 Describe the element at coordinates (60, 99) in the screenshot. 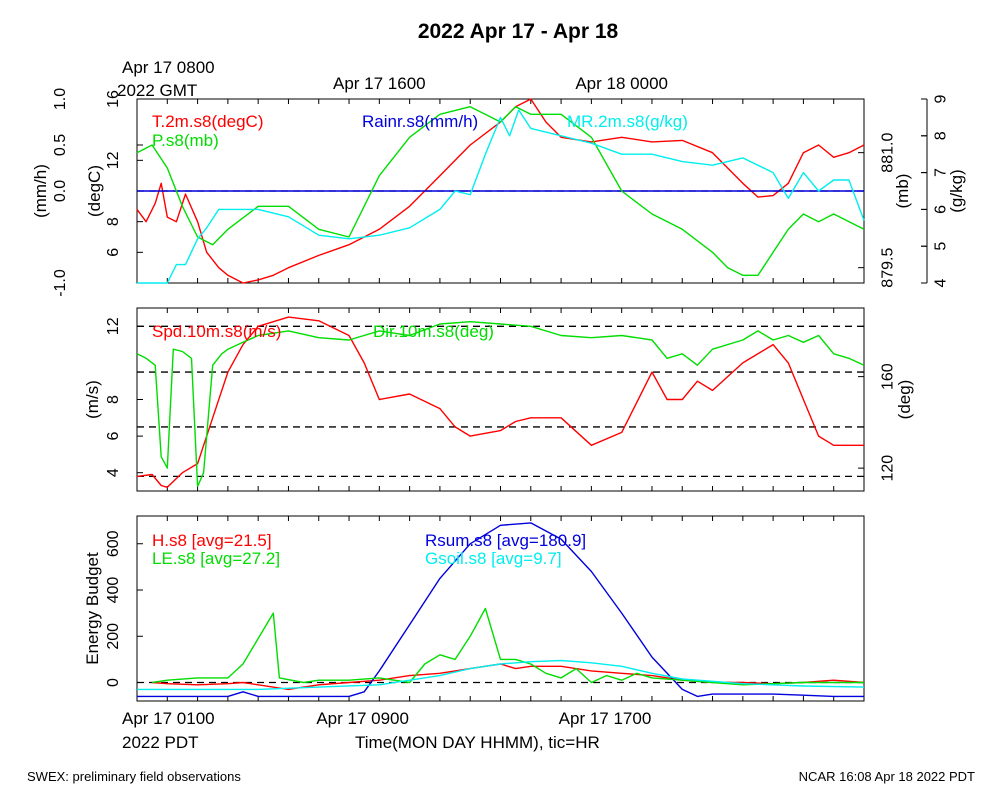

I see `rain-tick-label: 1.0` at that location.